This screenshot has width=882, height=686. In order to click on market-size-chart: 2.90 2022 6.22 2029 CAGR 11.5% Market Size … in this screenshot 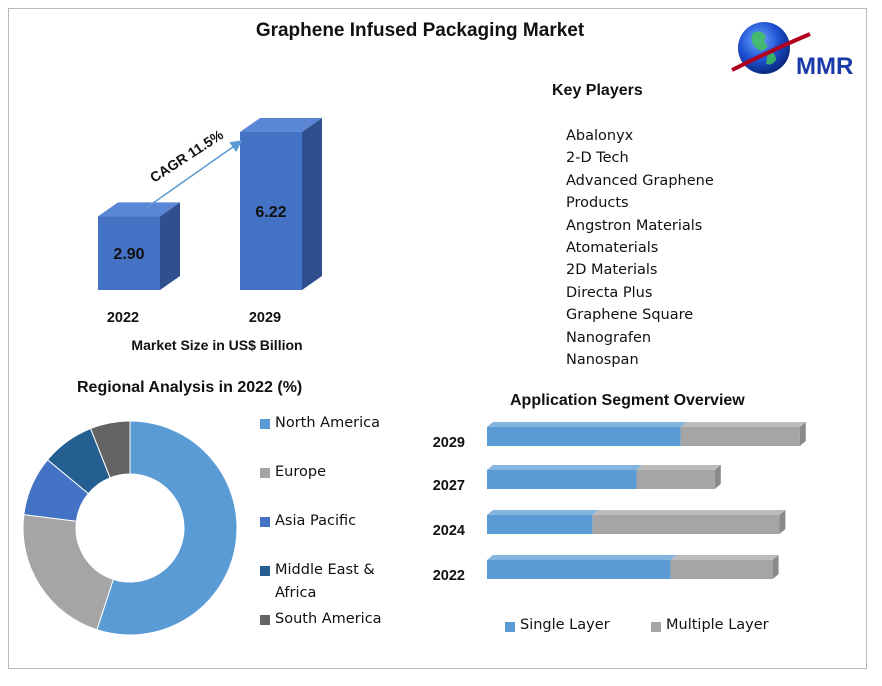, I will do `click(210, 235)`.